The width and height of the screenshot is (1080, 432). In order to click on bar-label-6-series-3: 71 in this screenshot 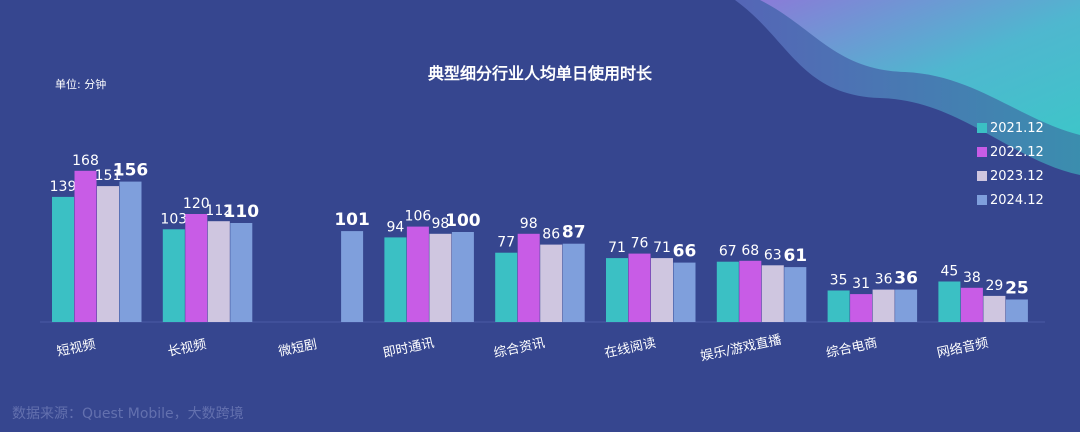, I will do `click(662, 248)`.